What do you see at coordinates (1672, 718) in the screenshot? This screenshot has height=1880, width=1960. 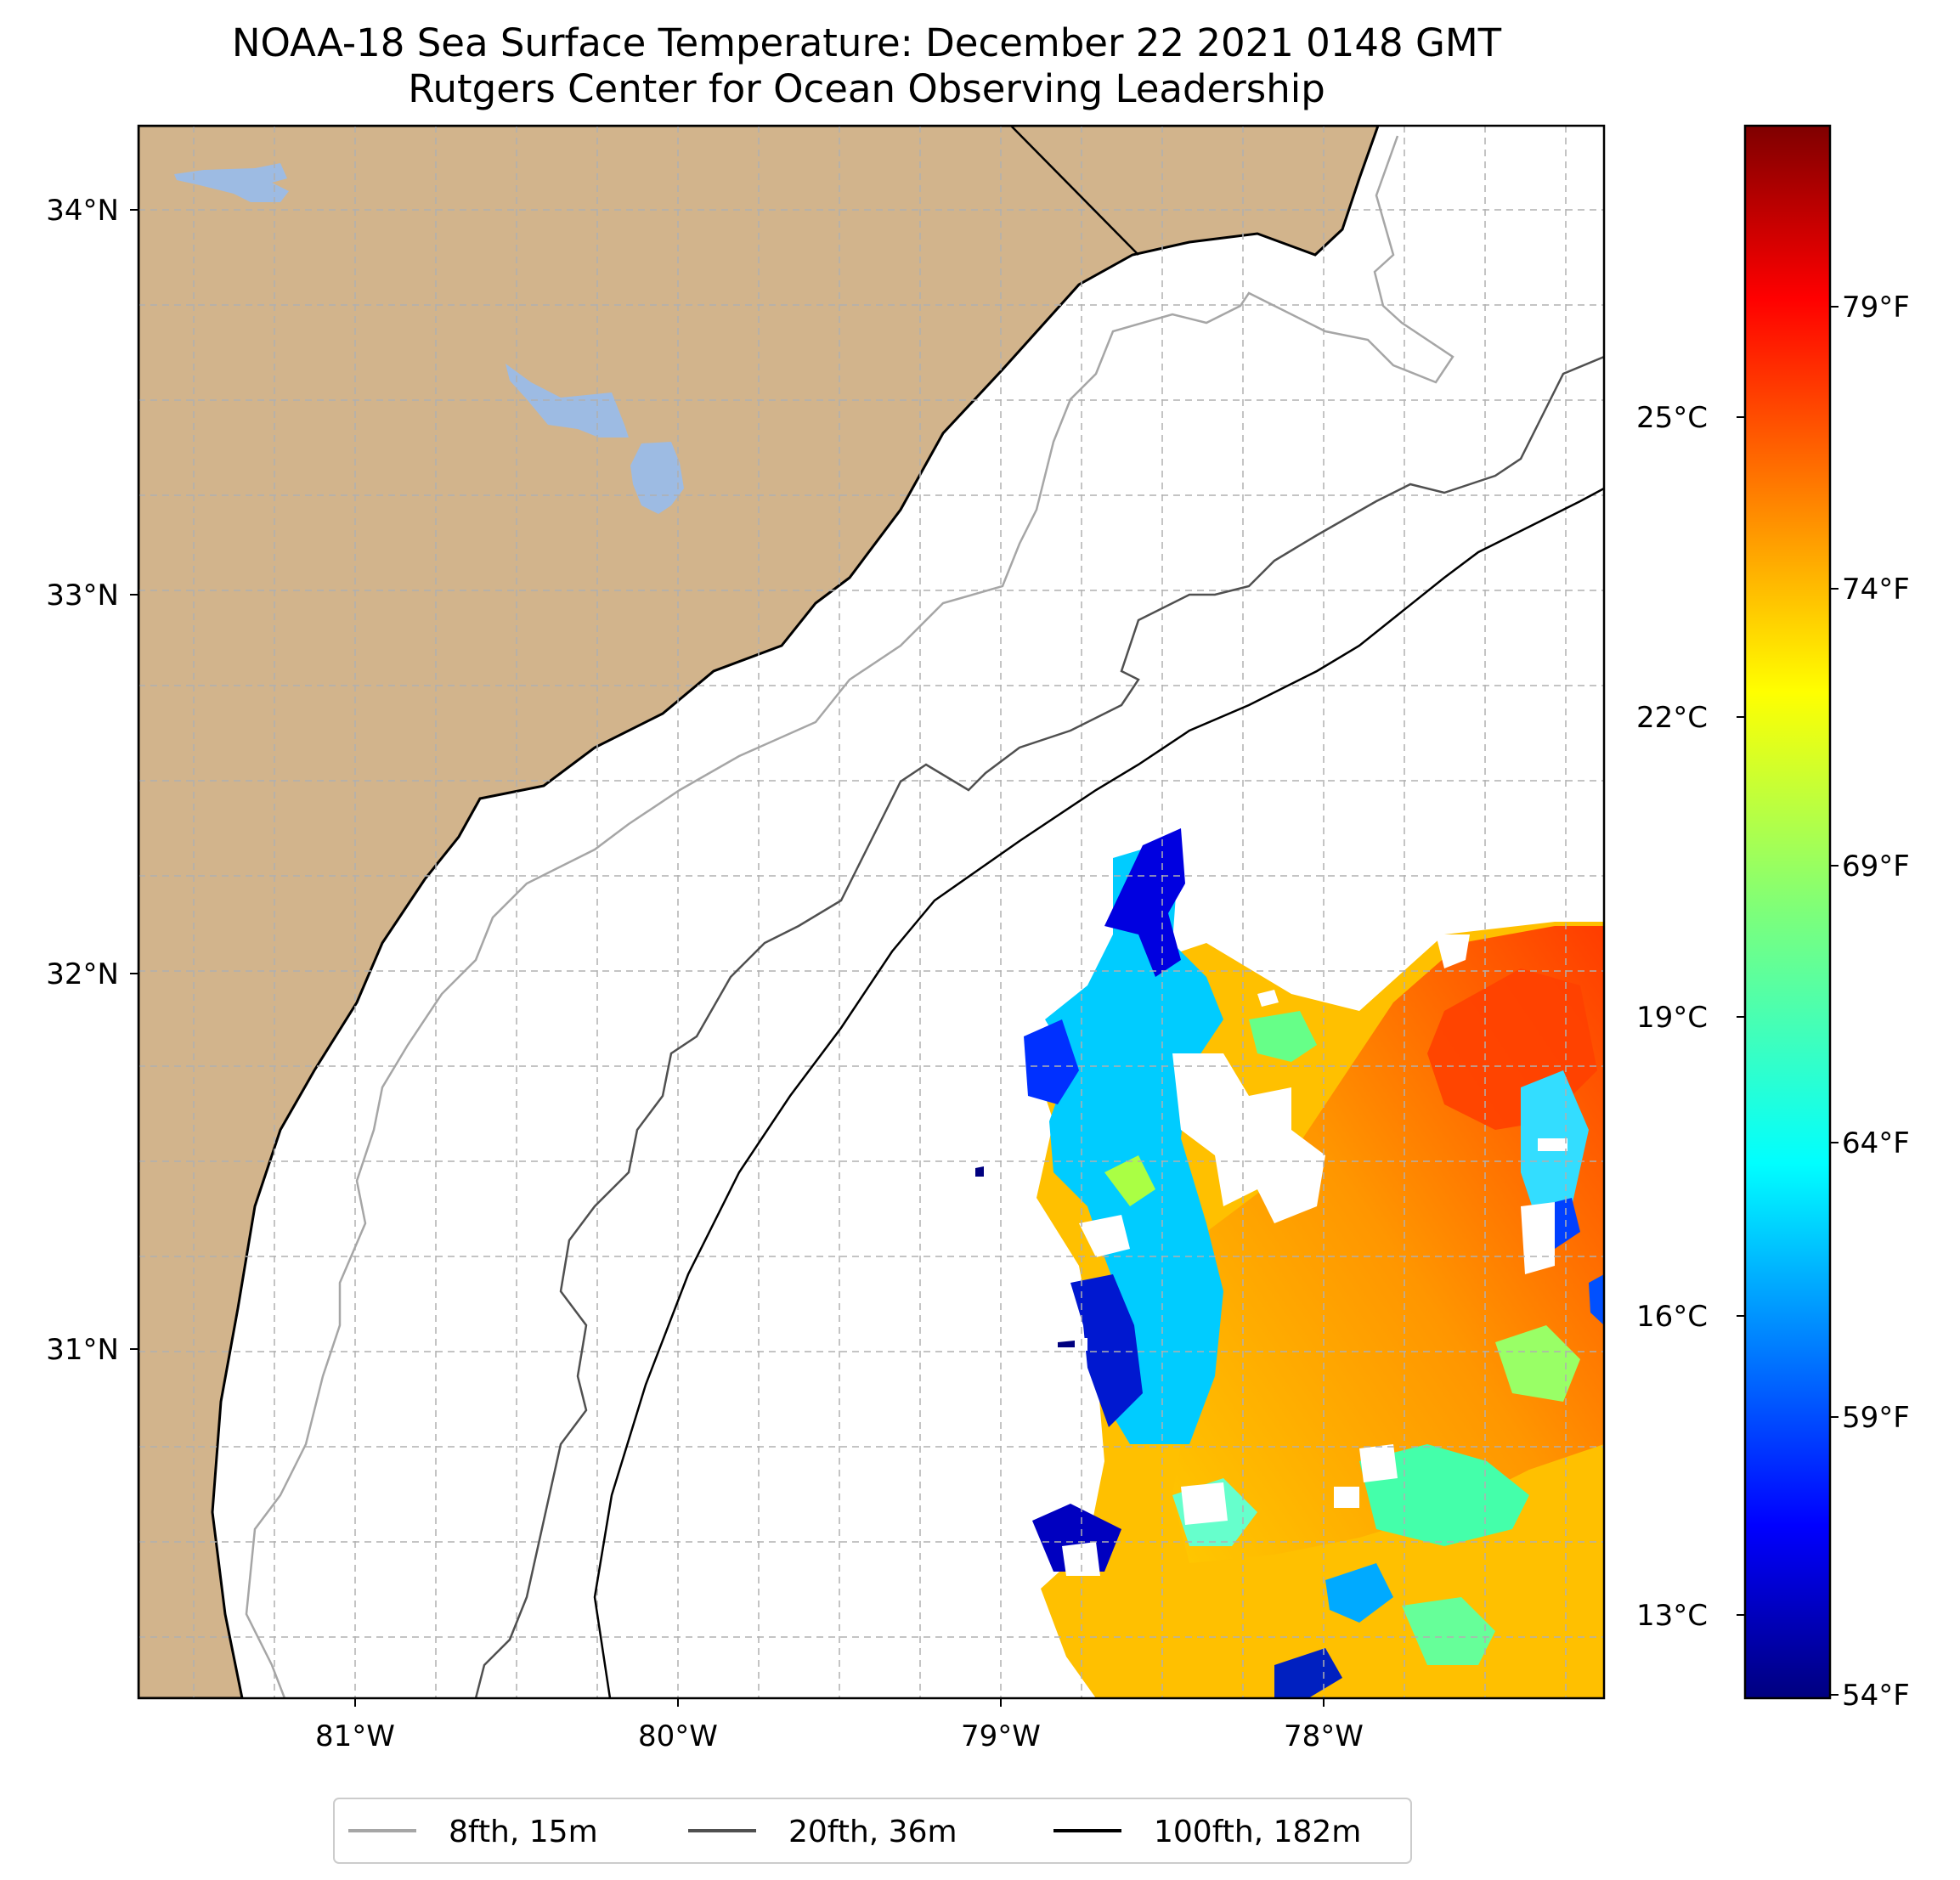 I see `colorbar-celsius-label: 22°C` at bounding box center [1672, 718].